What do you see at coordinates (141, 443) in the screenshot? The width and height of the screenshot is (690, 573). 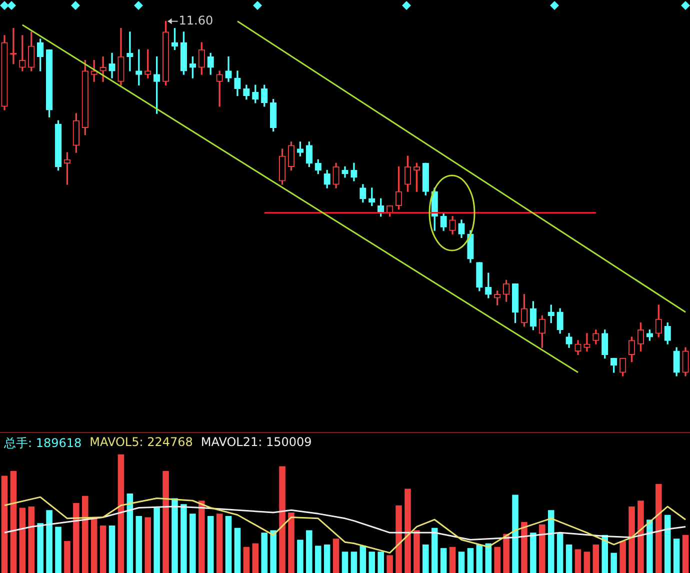 I see `text: MAVOL5: 224768` at bounding box center [141, 443].